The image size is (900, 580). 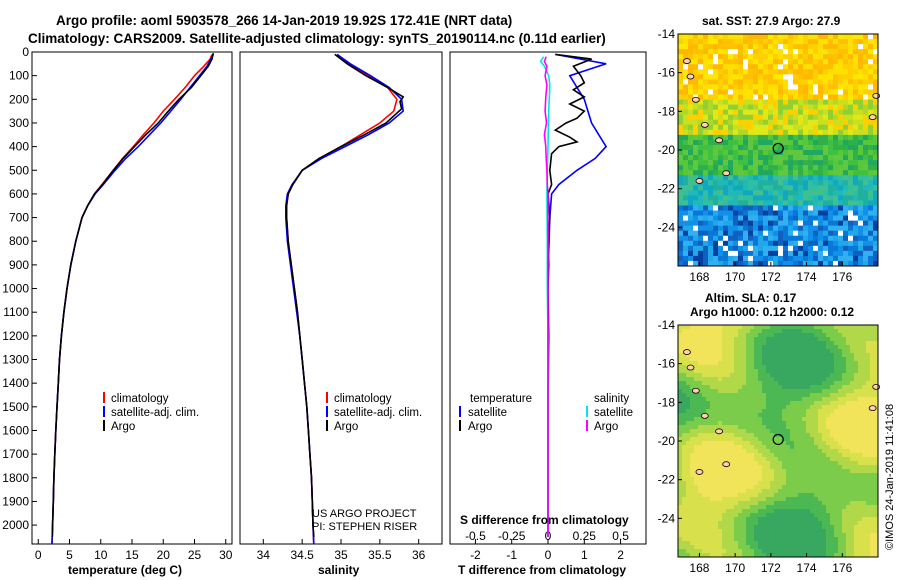 I want to click on y-tick-label: 1500, so click(x=15, y=407).